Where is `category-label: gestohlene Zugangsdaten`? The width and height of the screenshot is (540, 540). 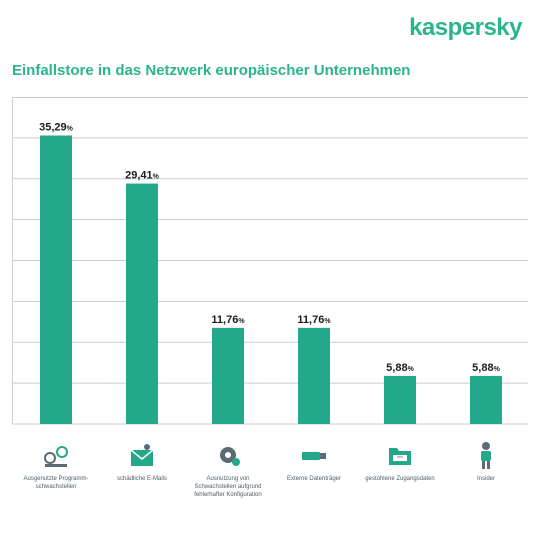
category-label: gestohlene Zugangsdaten is located at coordinates (400, 479).